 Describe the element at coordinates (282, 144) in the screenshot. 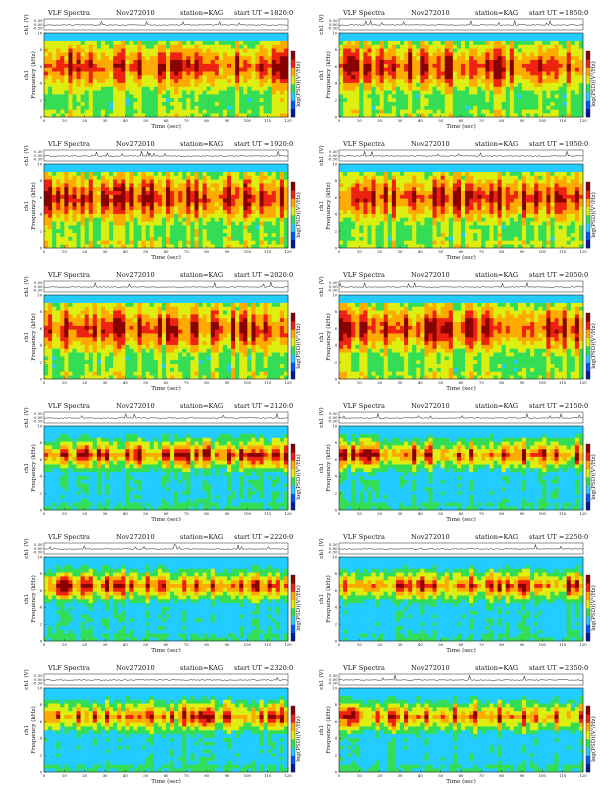

I see `title-start-time: 1920:0` at that location.